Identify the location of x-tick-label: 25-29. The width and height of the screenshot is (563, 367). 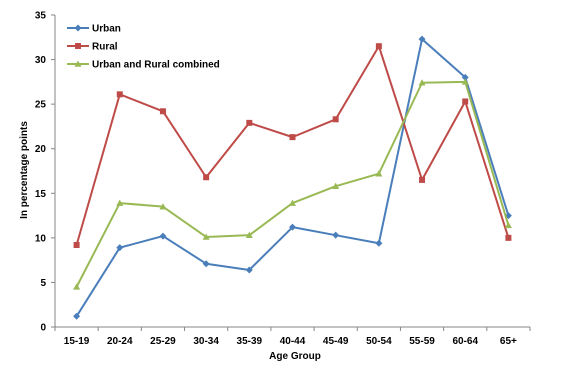
(163, 341).